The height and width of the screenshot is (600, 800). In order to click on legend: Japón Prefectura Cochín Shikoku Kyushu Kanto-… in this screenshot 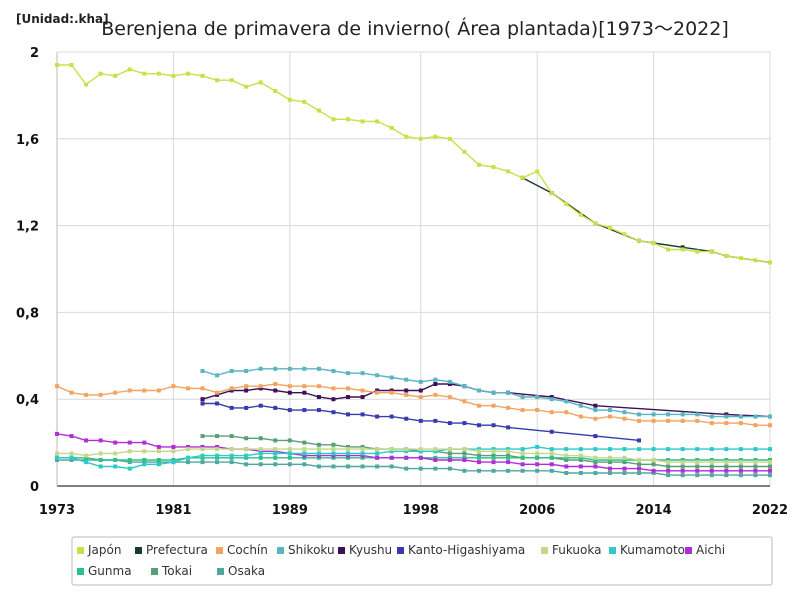, I will do `click(422, 561)`.